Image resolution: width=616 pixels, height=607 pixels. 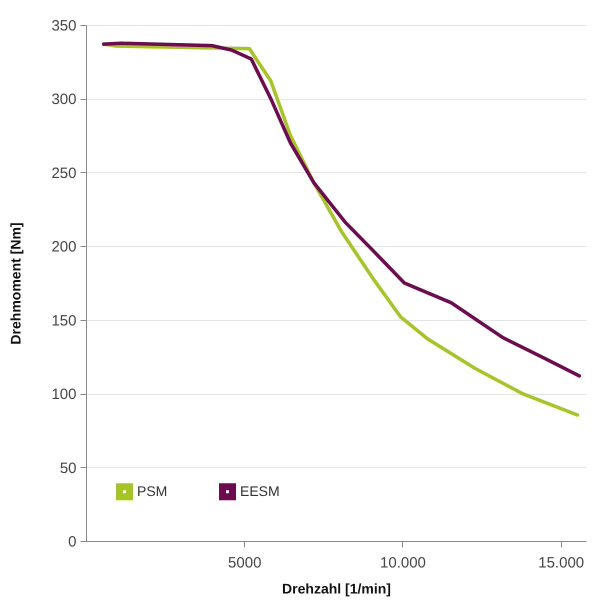 I want to click on x-tick-label: 10.000, so click(x=403, y=563).